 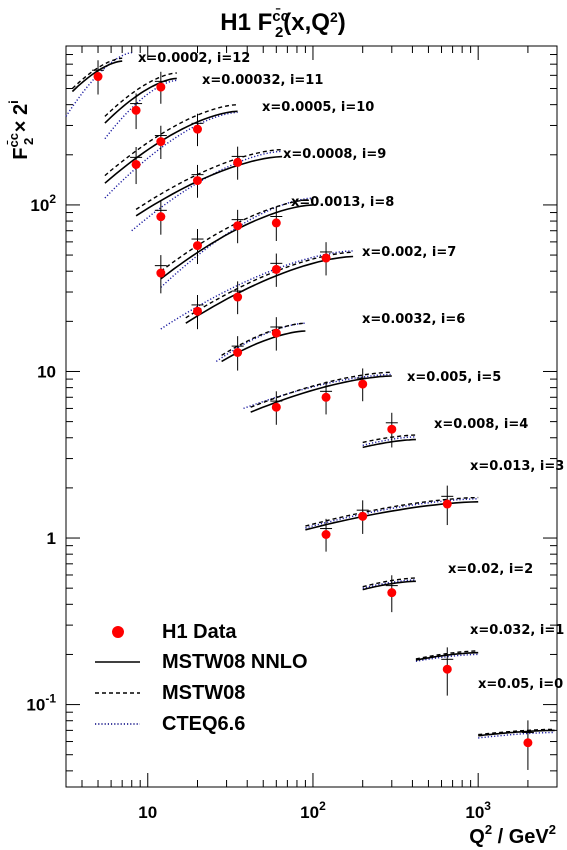 I want to click on bin-label: x=0.0002, i=12, so click(x=194, y=58).